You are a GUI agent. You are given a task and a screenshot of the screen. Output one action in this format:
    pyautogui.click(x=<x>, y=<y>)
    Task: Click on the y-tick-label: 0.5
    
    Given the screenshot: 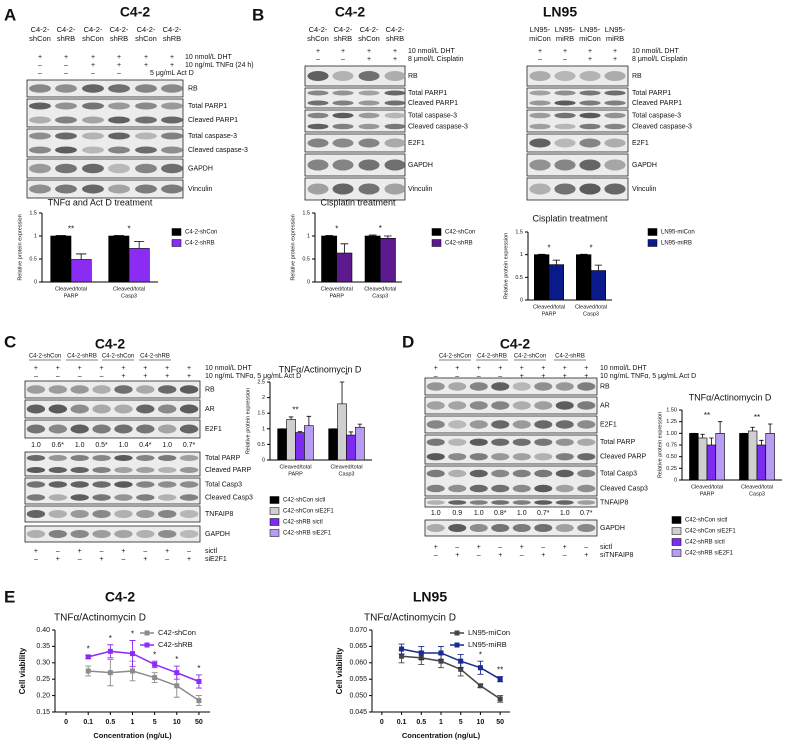 What is the action you would take?
    pyautogui.click(x=261, y=445)
    